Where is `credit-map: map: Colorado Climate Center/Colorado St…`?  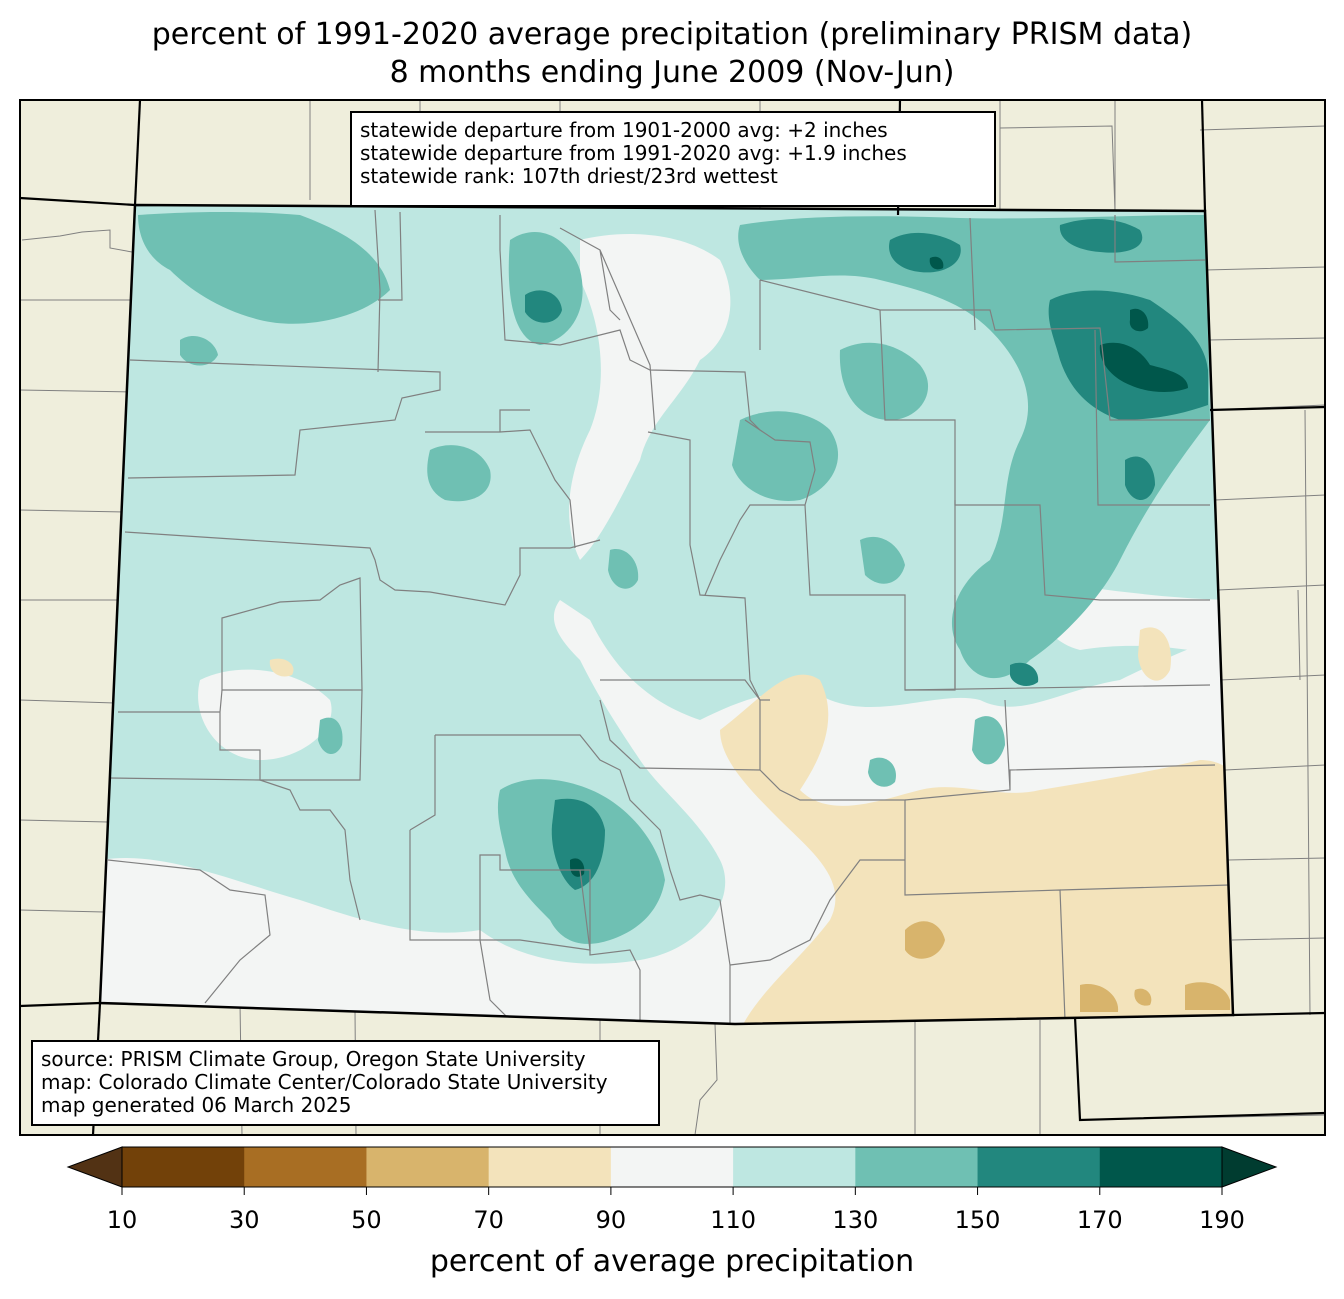
credit-map: map: Colorado Climate Center/Colorado St… is located at coordinates (324, 1082).